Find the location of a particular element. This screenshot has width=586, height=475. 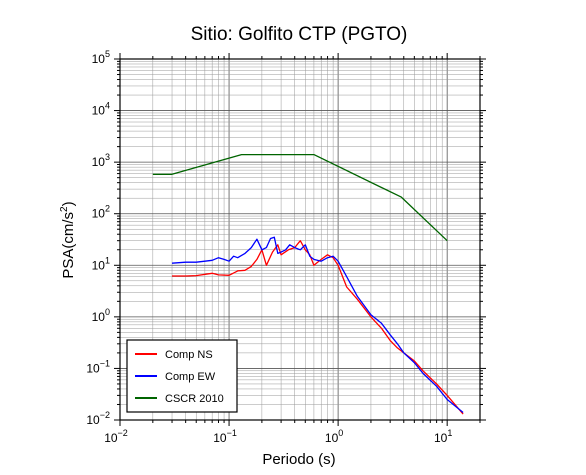

x-tick-label: 10⁻¹ is located at coordinates (225, 436).